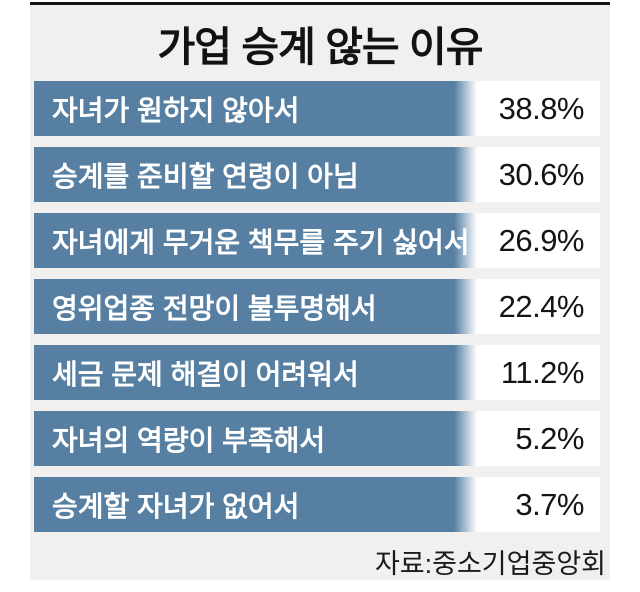 This screenshot has width=640, height=592. I want to click on bar-label: 영위업종 전망이 불투명해서, so click(214, 308).